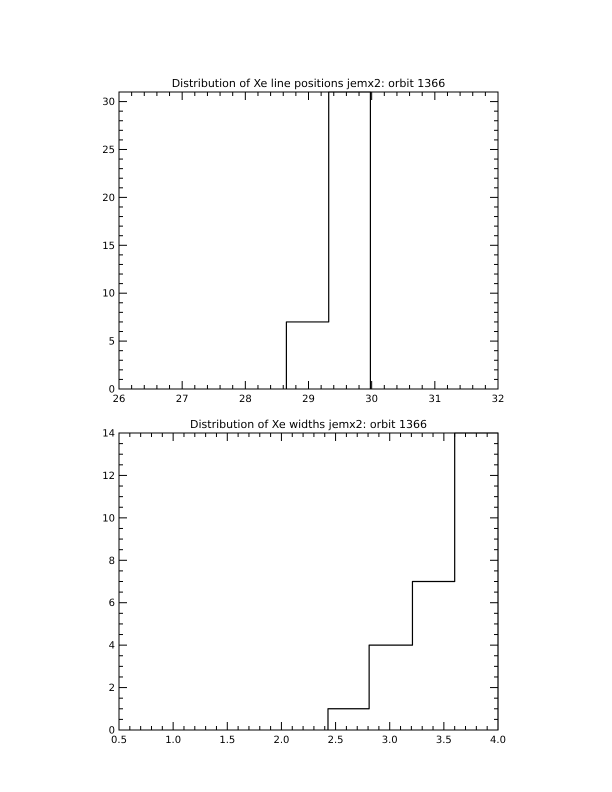 This screenshot has height=792, width=612. What do you see at coordinates (309, 83) in the screenshot?
I see `chart-title: Distribution of Xe line positions jemx2: orbit 1366` at bounding box center [309, 83].